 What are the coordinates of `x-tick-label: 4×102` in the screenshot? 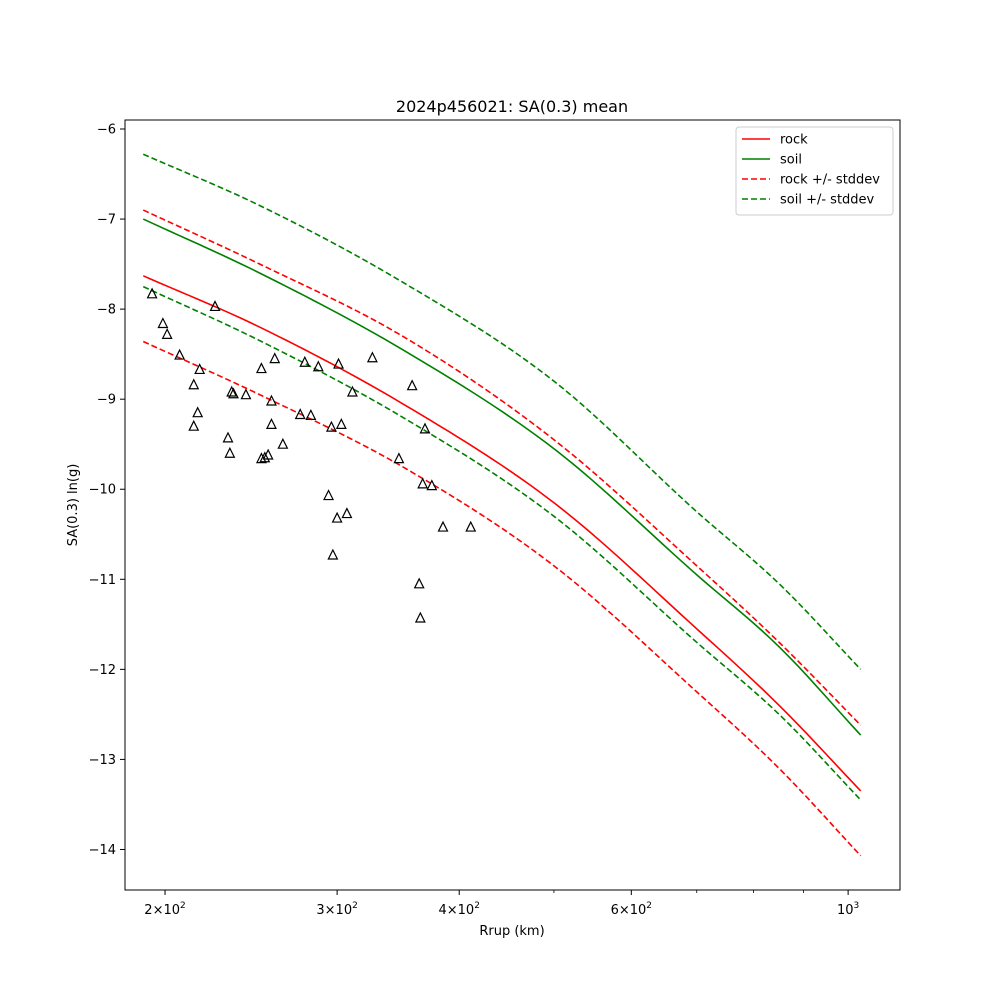 It's located at (458, 909).